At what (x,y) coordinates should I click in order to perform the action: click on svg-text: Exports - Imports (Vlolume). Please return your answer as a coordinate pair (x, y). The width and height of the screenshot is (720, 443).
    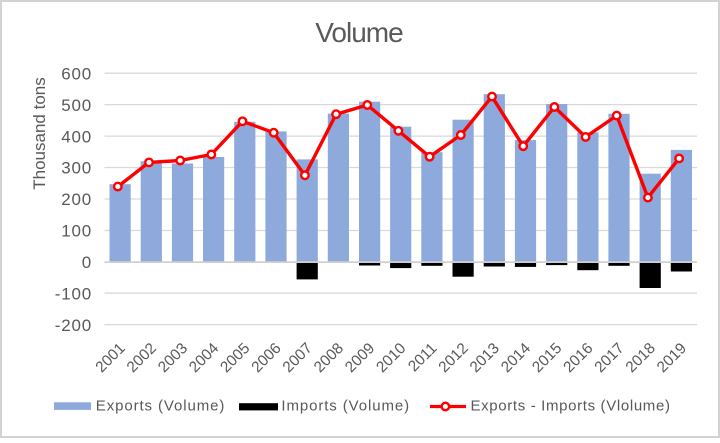
    Looking at the image, I should click on (571, 406).